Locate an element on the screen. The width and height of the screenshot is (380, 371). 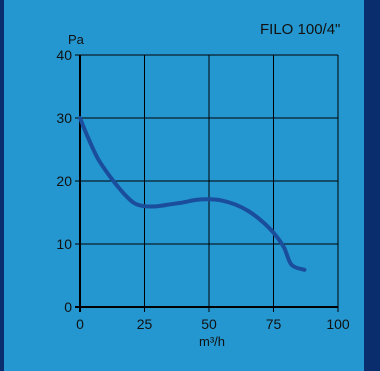
x-tick-label: 100 is located at coordinates (338, 324).